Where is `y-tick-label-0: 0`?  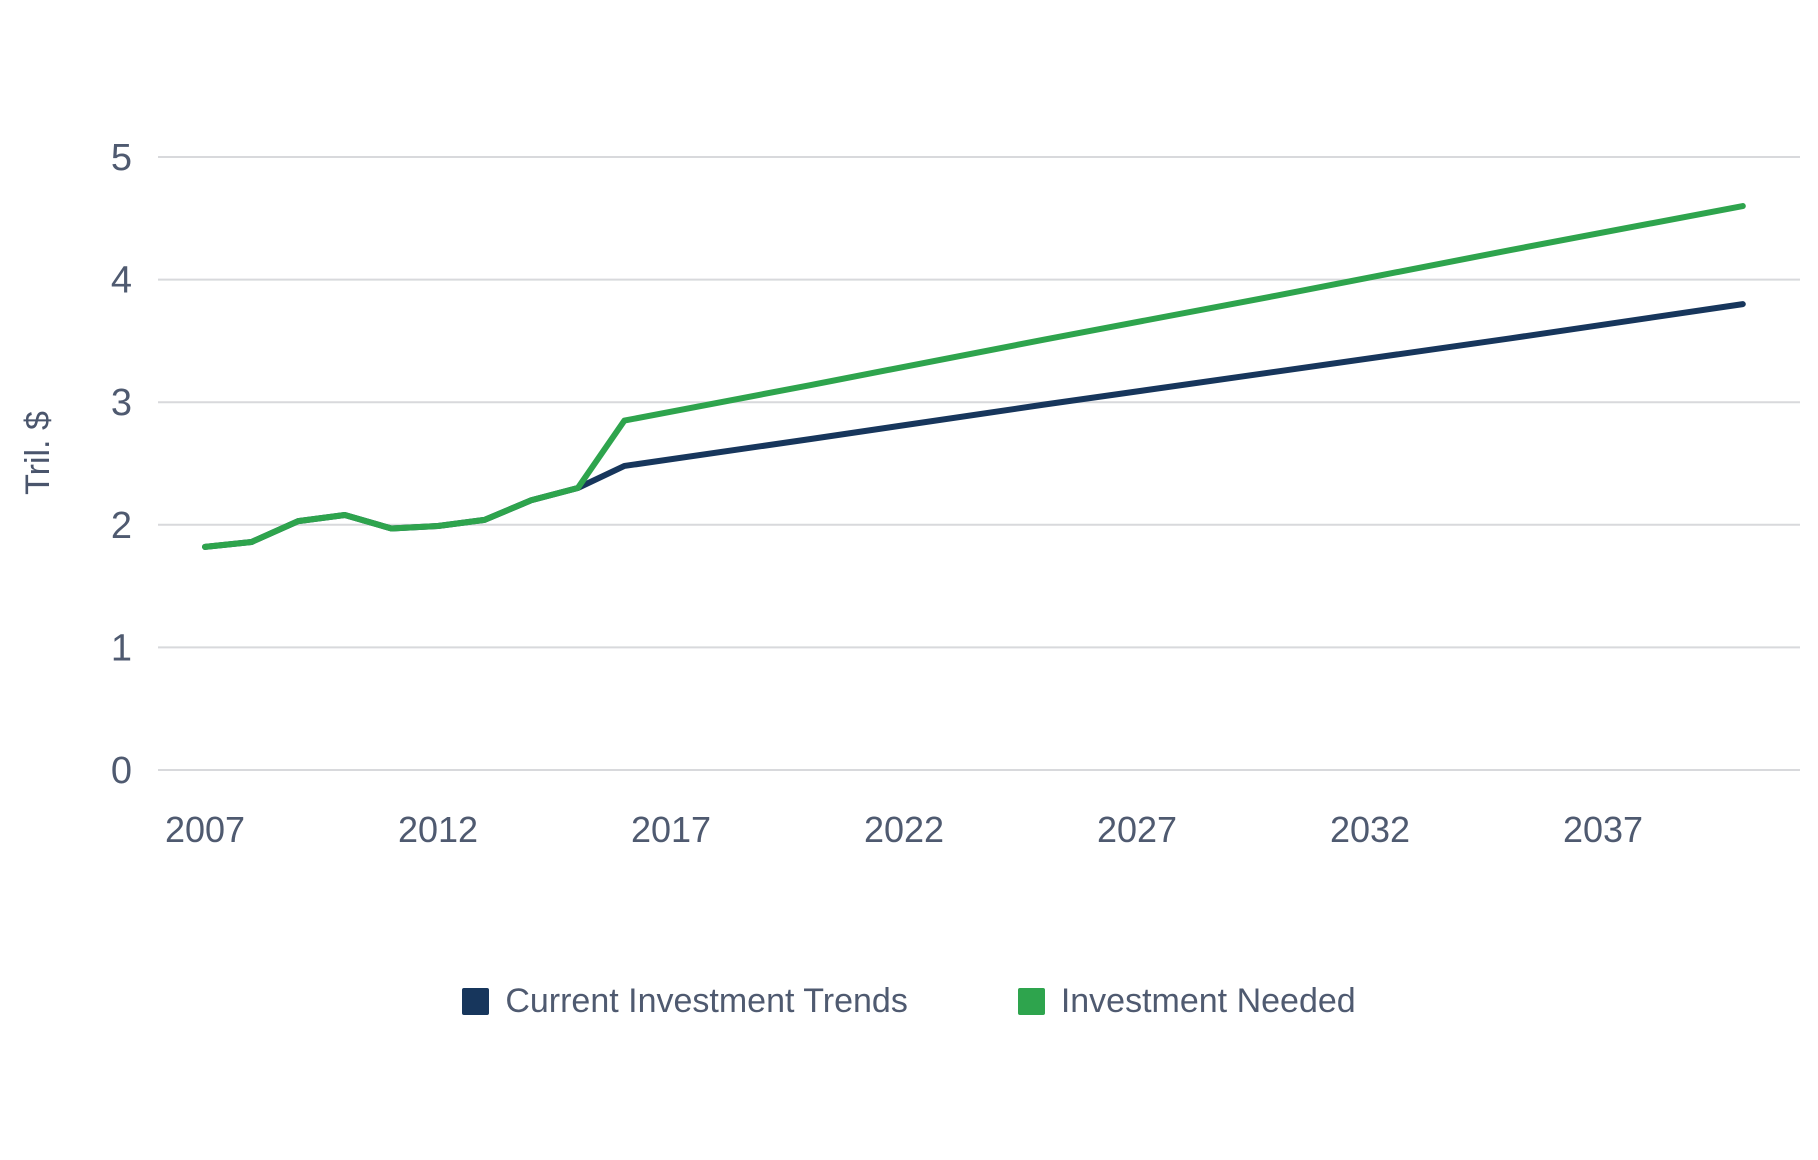 y-tick-label-0: 0 is located at coordinates (121, 771).